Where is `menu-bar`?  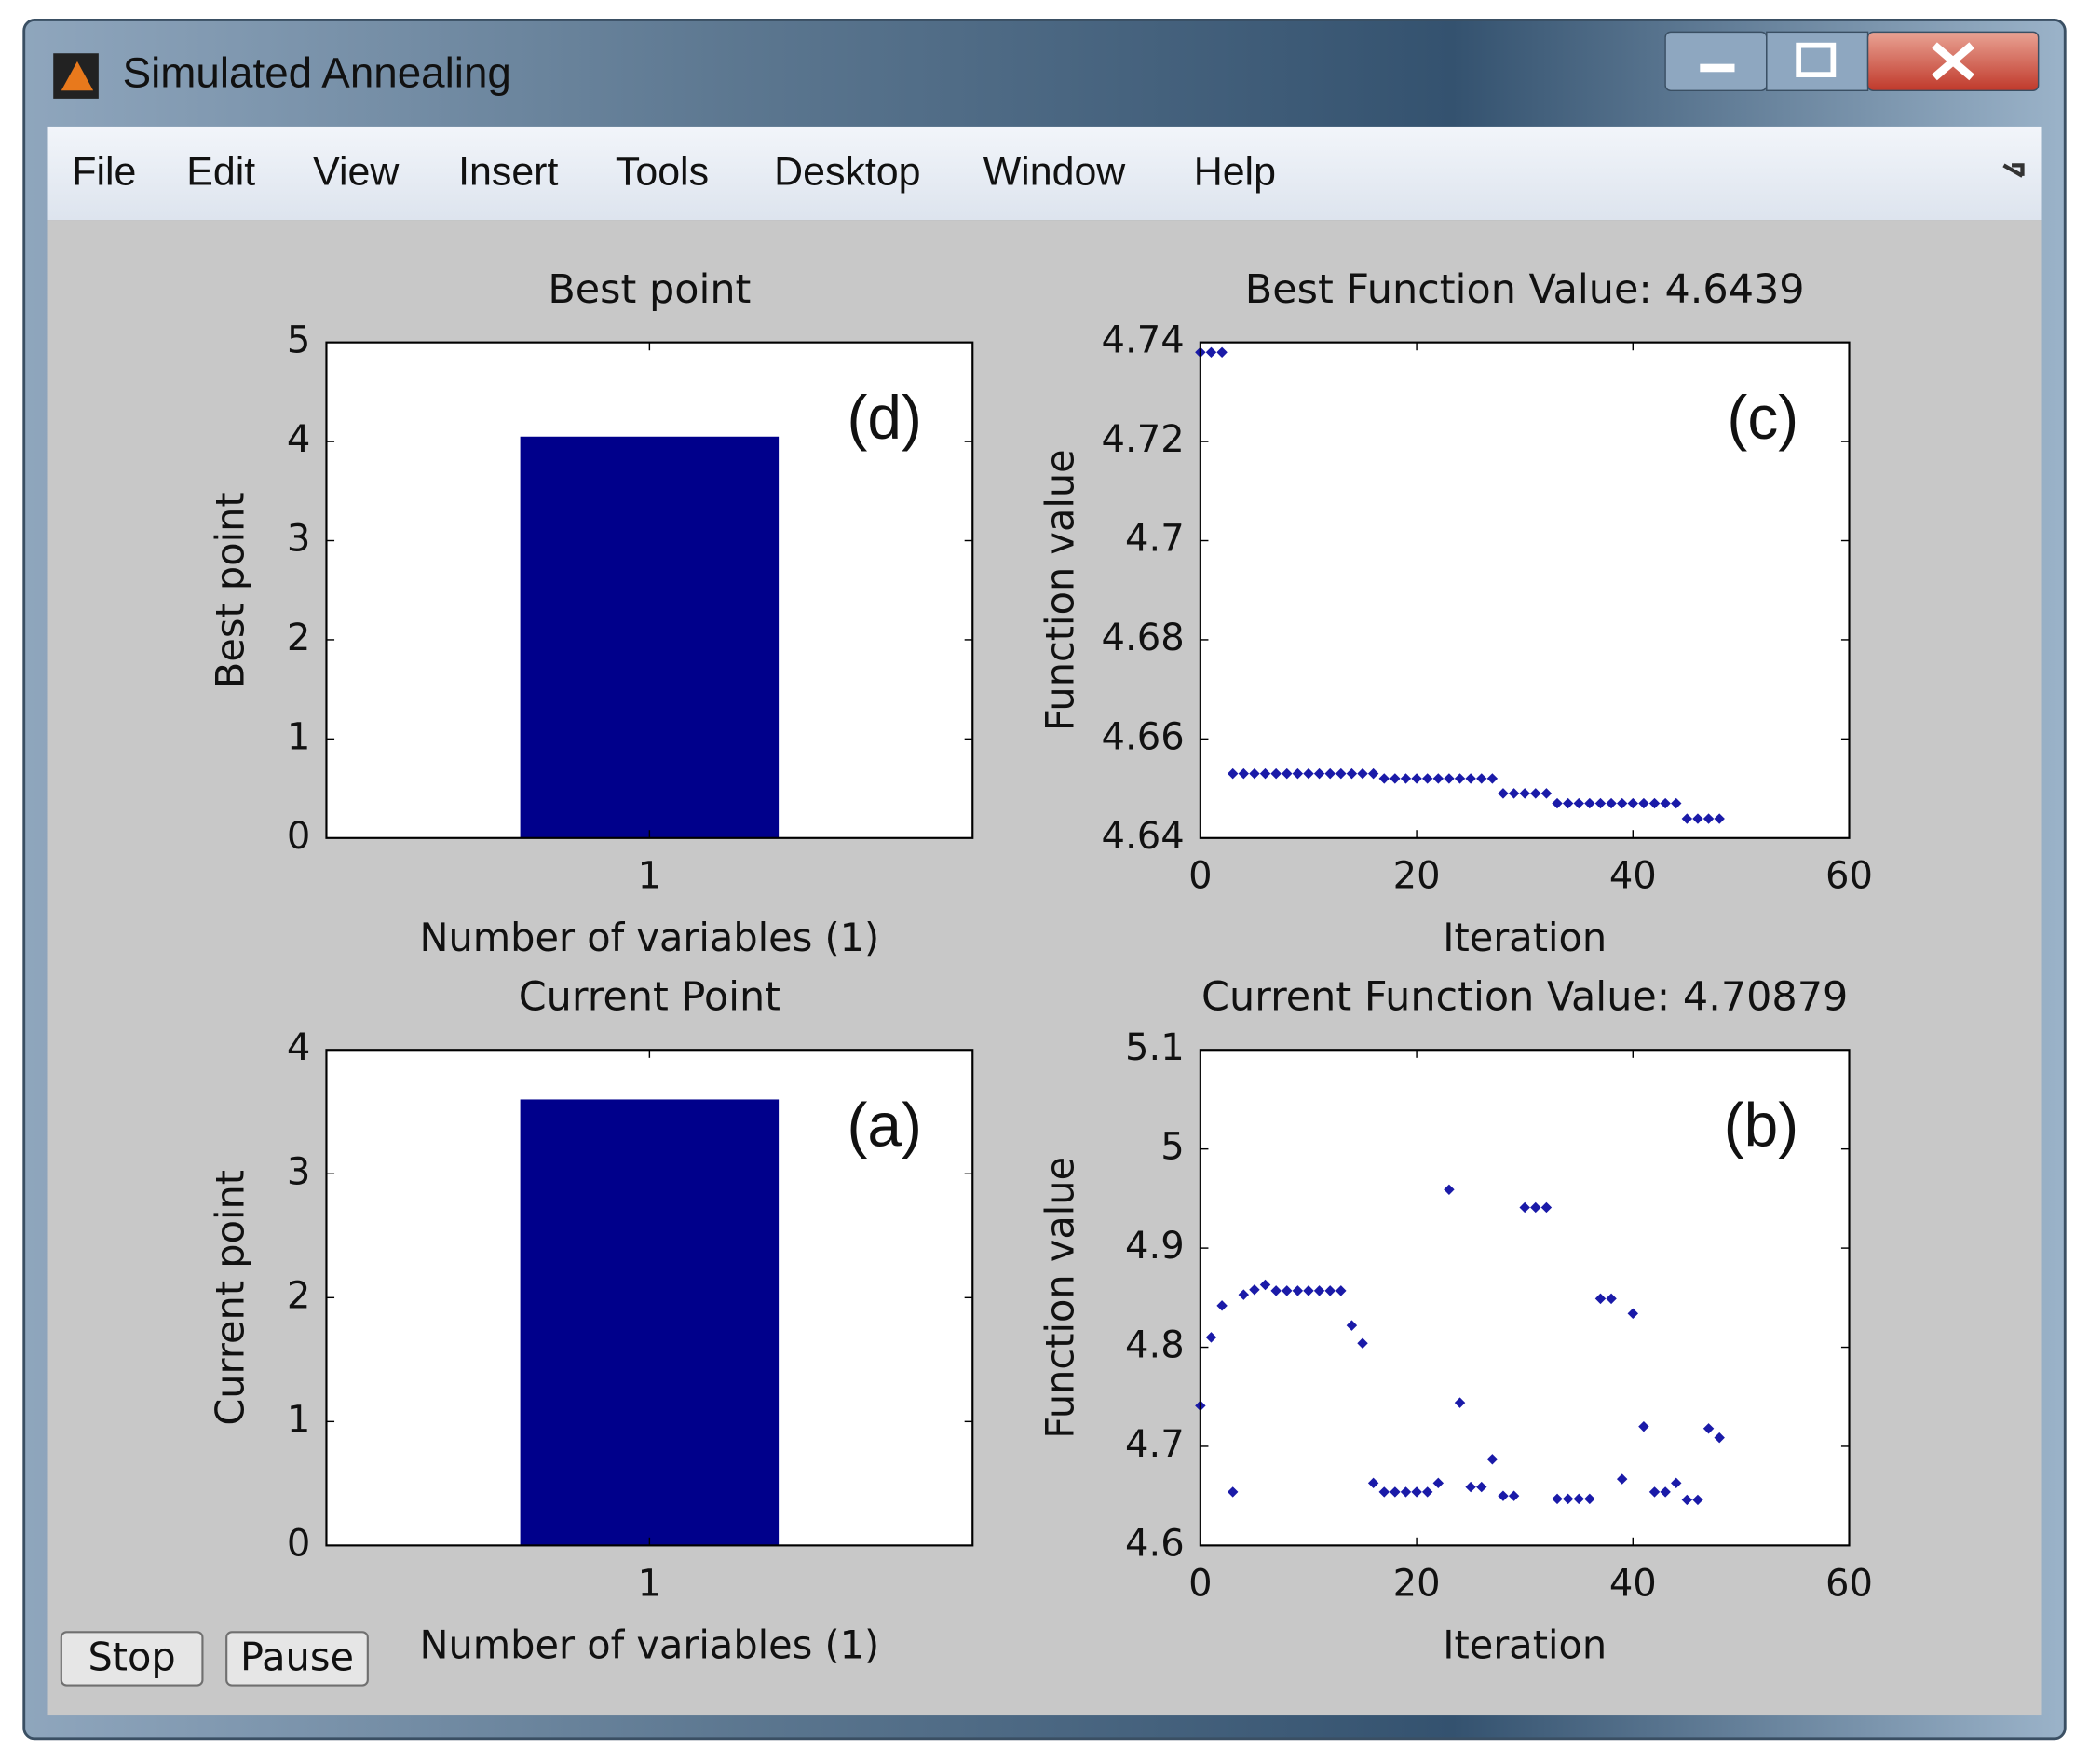
menu-bar is located at coordinates (1044, 173).